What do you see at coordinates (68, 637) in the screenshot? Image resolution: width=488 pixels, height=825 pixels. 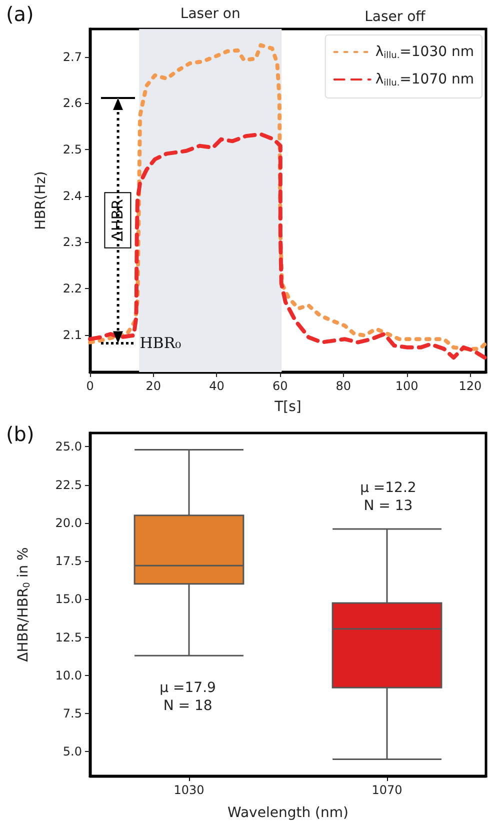 I see `y-tick-label: 12.5` at bounding box center [68, 637].